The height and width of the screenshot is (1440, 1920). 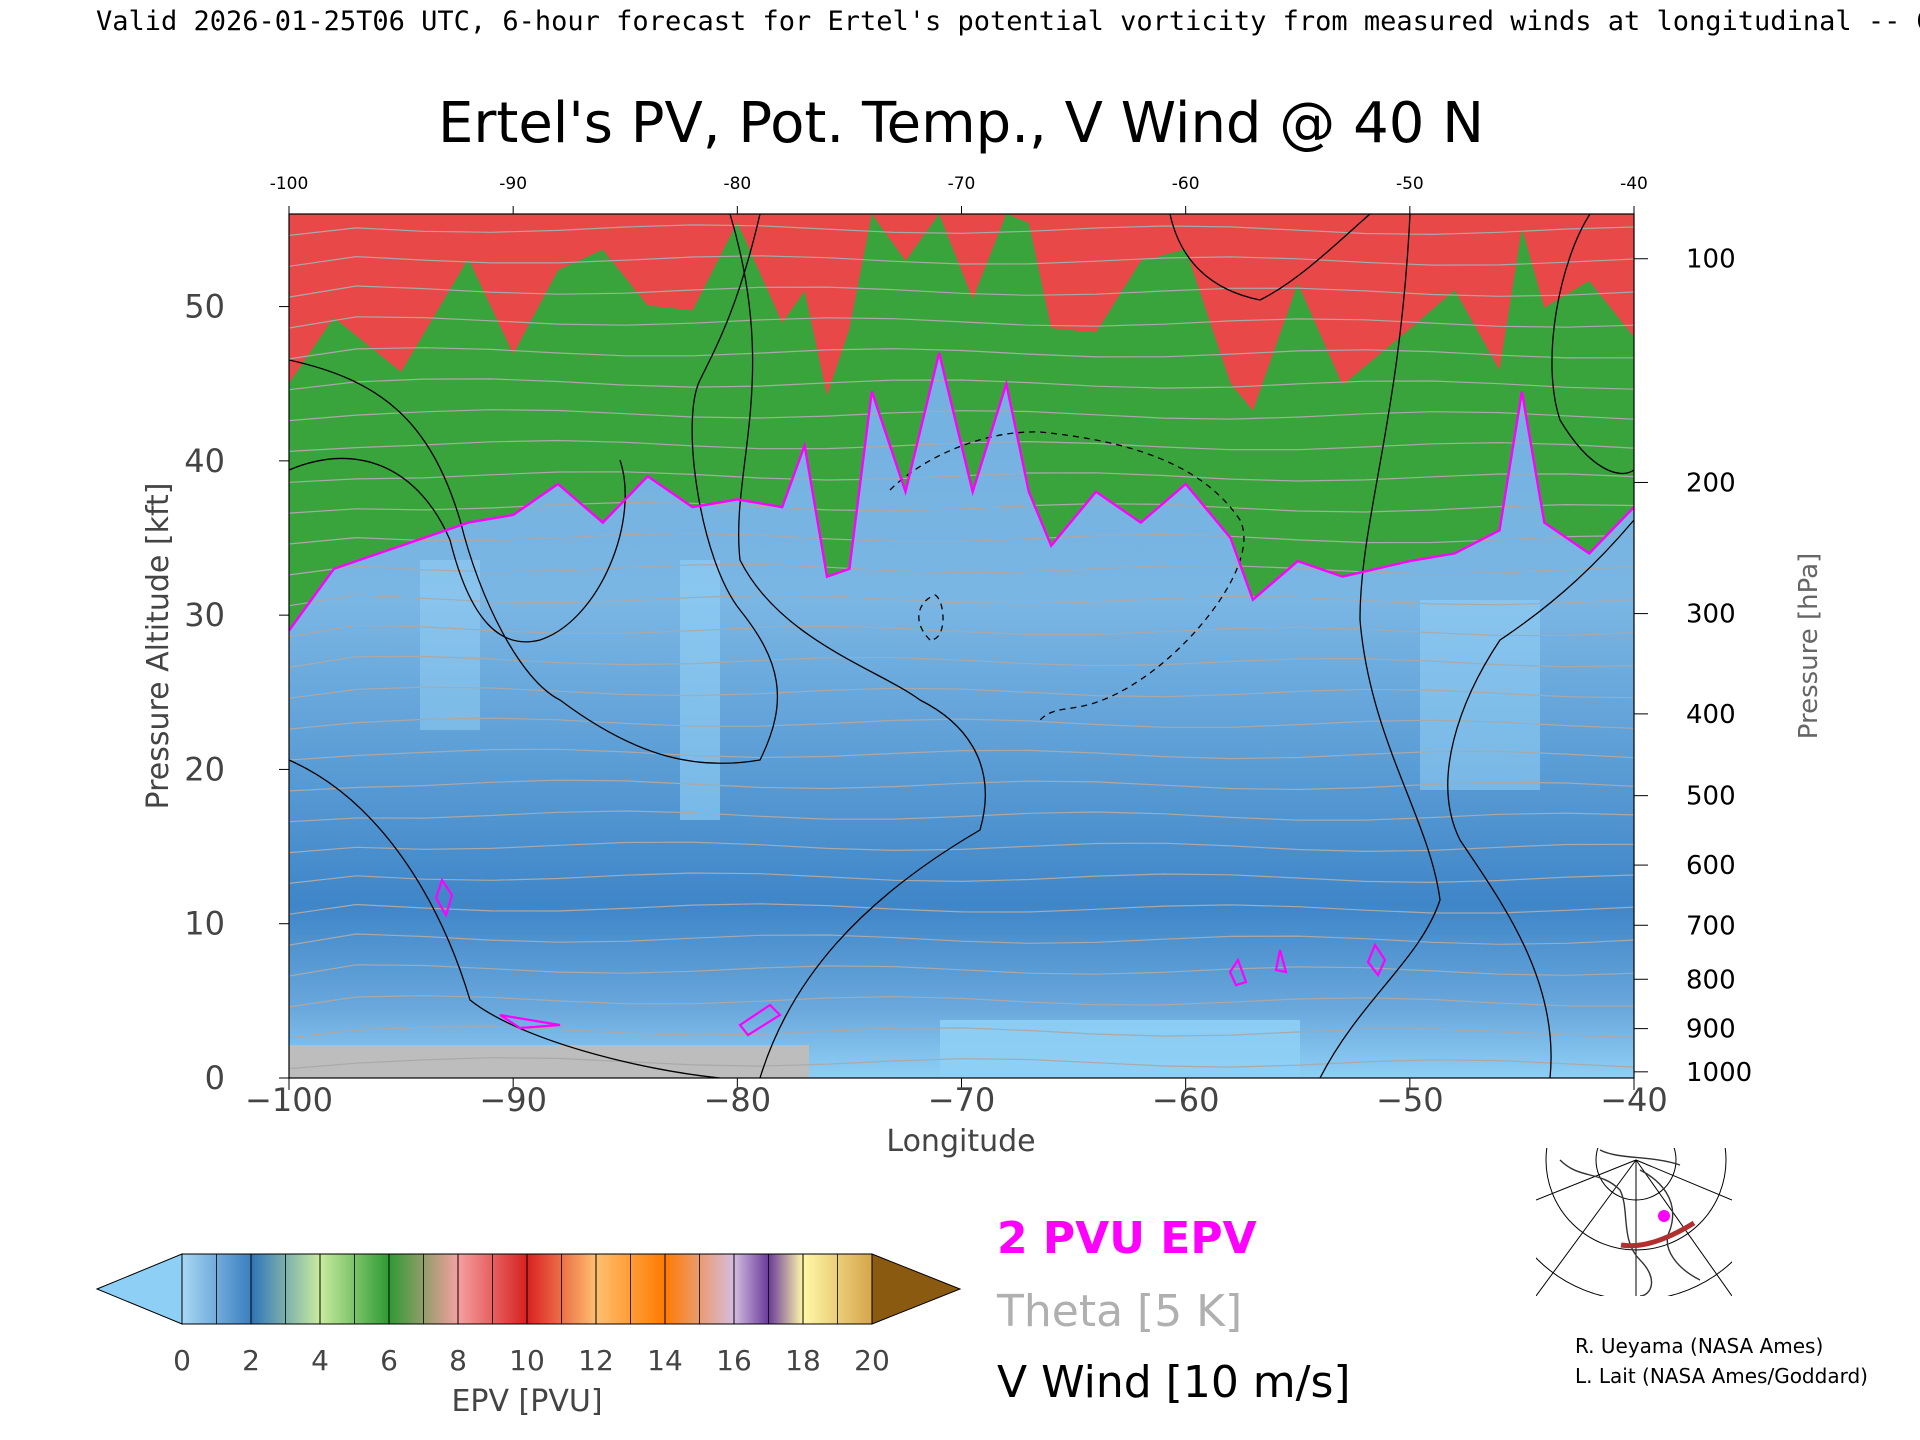 What do you see at coordinates (962, 1100) in the screenshot?
I see `x-tick-label: −70` at bounding box center [962, 1100].